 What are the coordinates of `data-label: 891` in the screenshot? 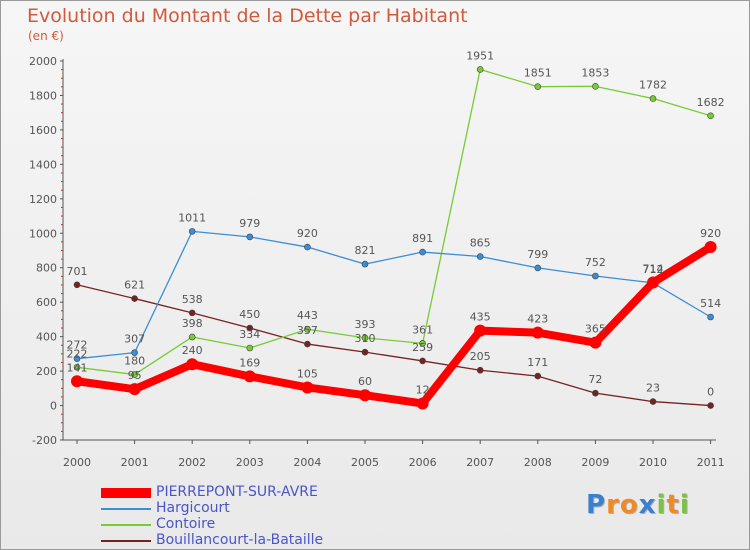 It's located at (422, 238).